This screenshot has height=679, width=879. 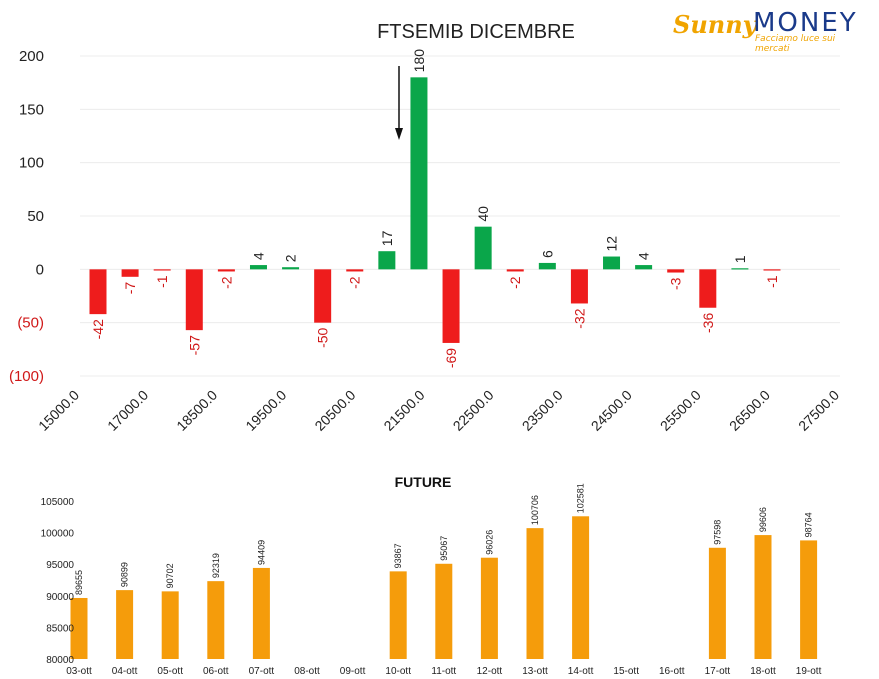 I want to click on data-label: -3, so click(x=676, y=283).